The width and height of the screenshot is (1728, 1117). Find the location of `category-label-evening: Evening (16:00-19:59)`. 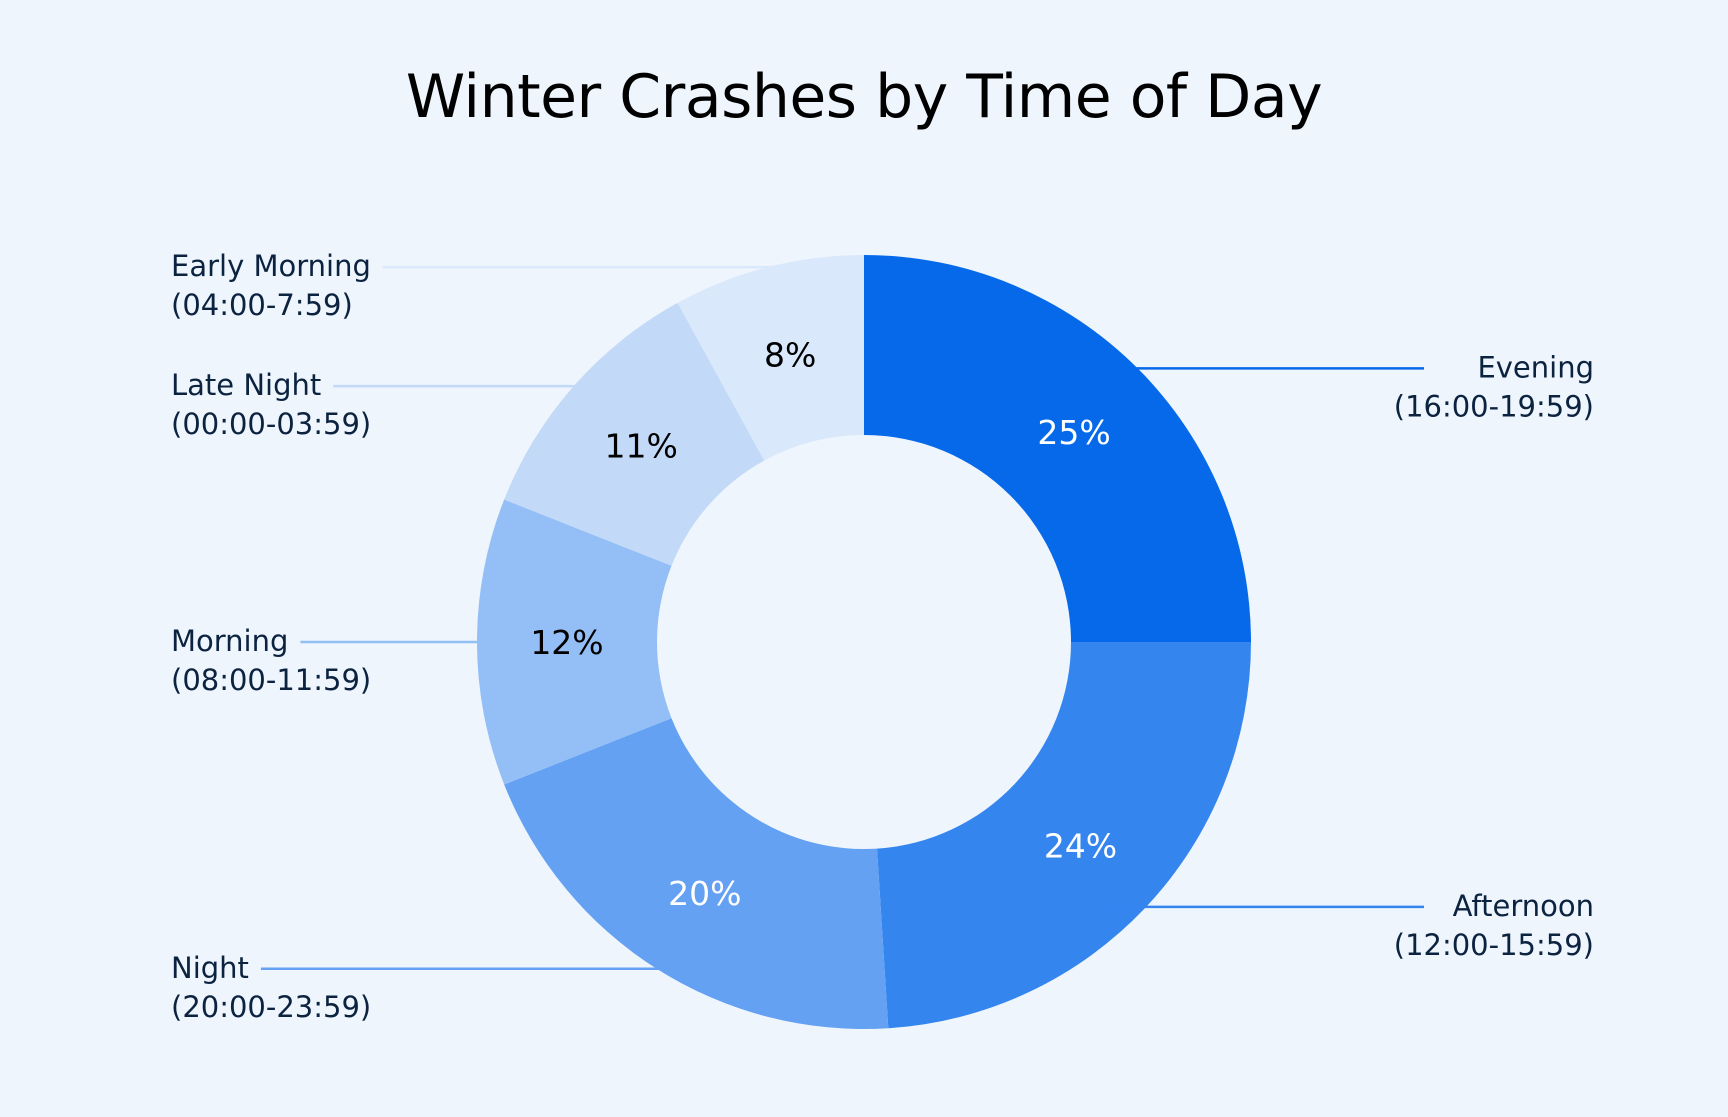

category-label-evening: Evening (16:00-19:59) is located at coordinates (1494, 386).